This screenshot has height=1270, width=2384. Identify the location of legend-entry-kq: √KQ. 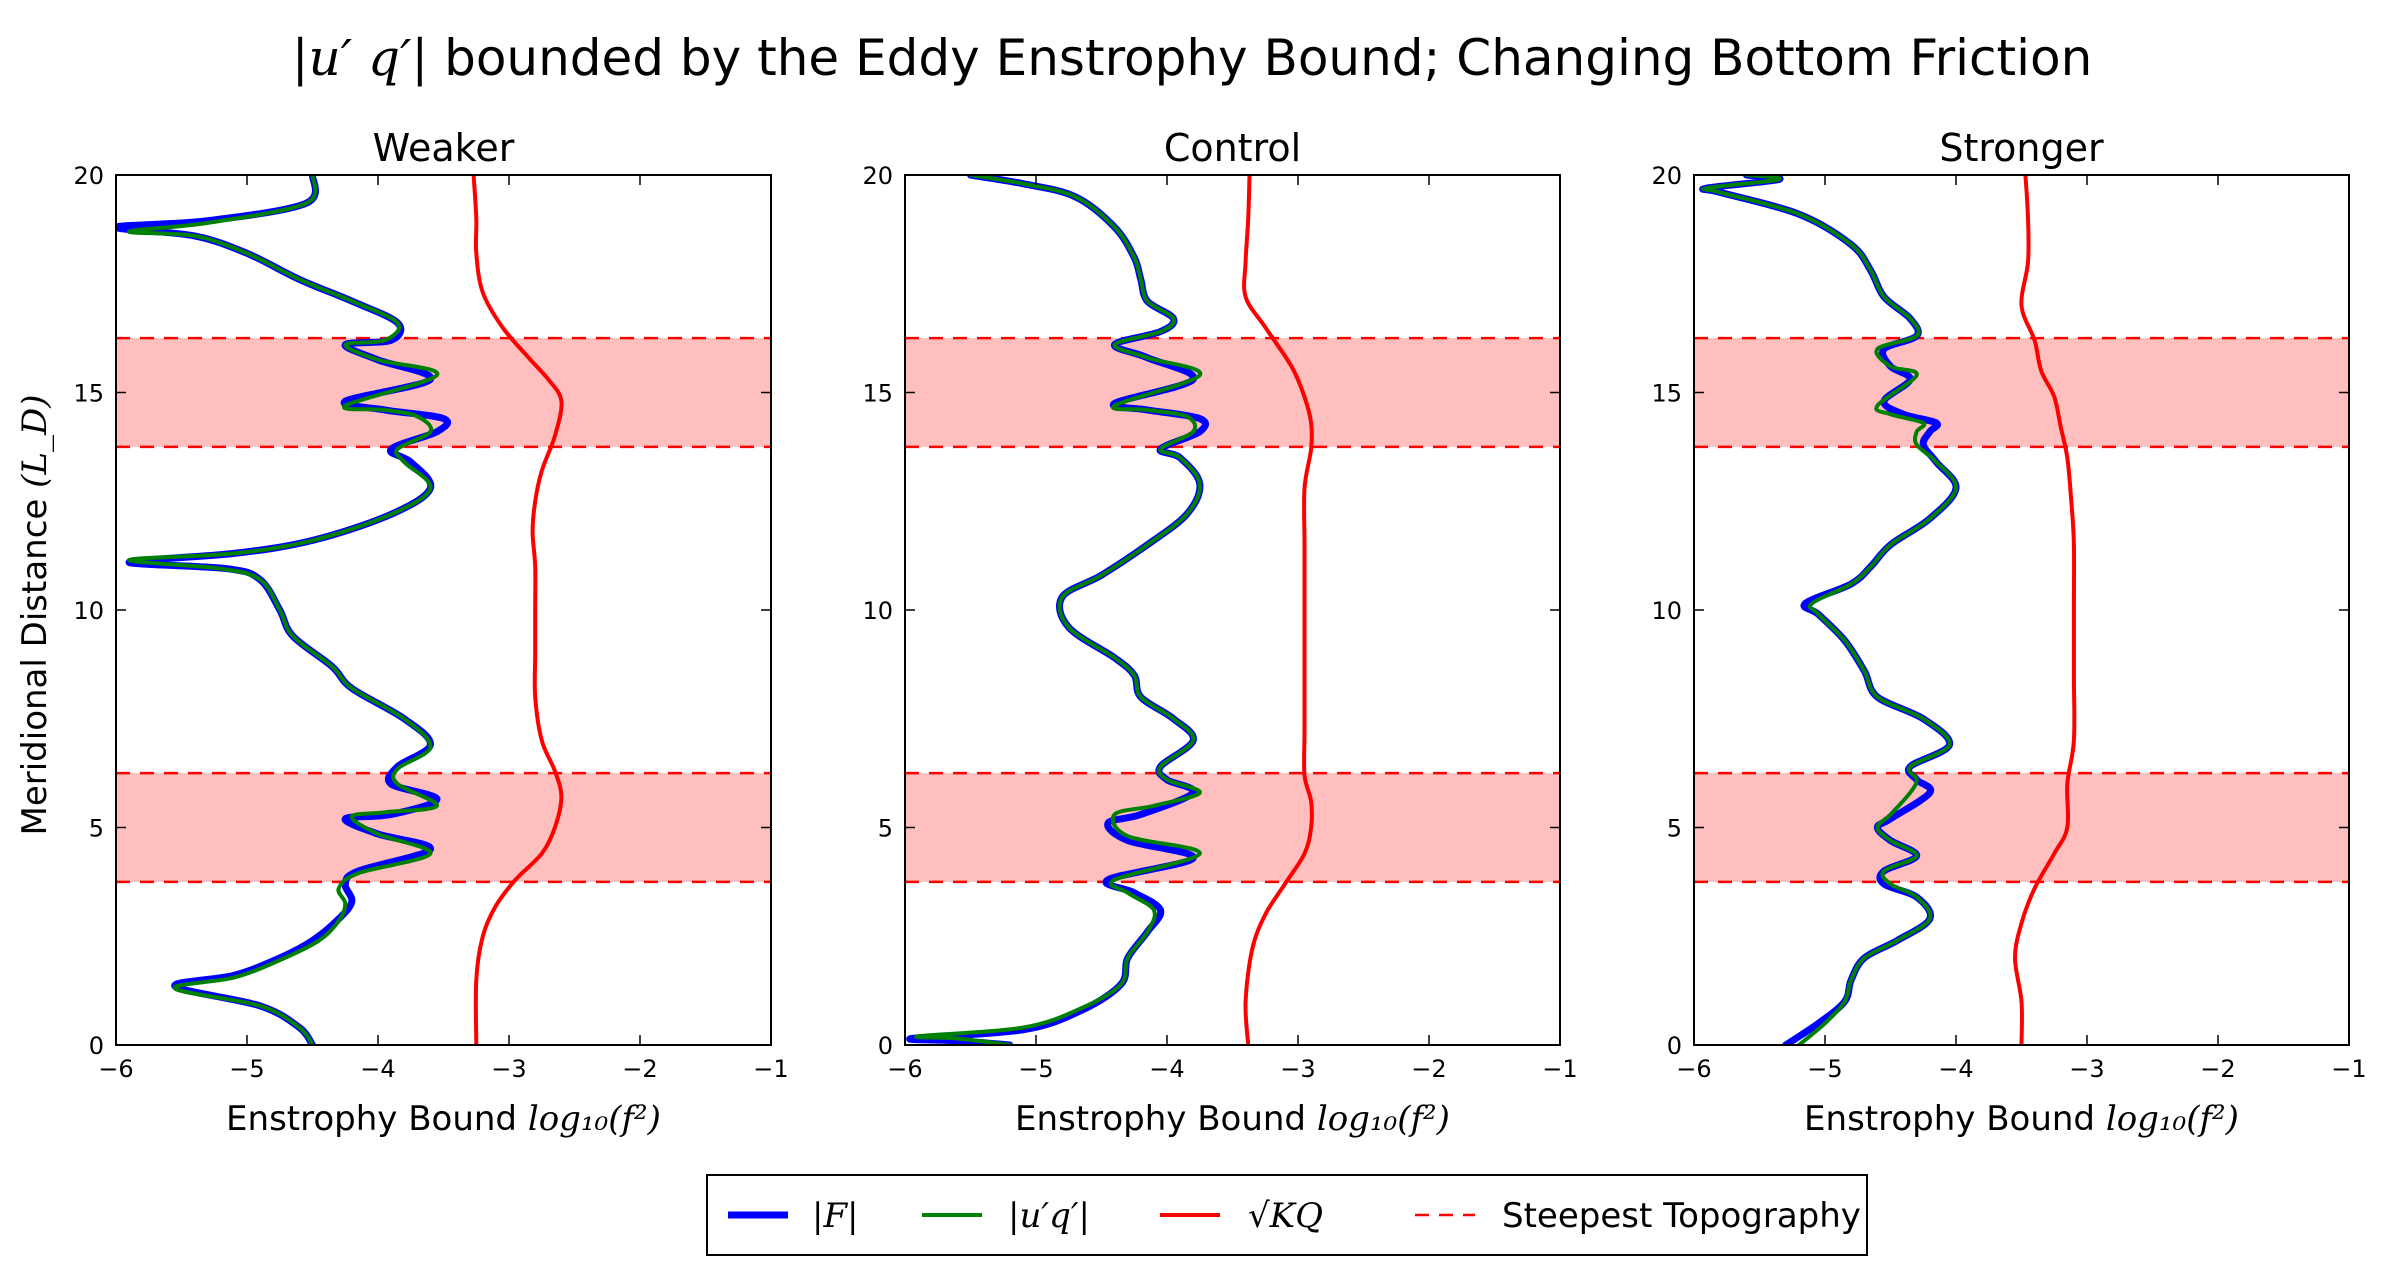
(1241, 1216).